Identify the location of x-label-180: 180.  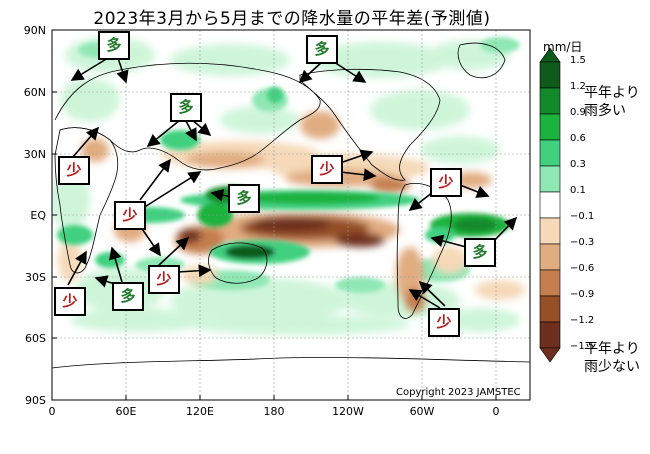
(274, 411).